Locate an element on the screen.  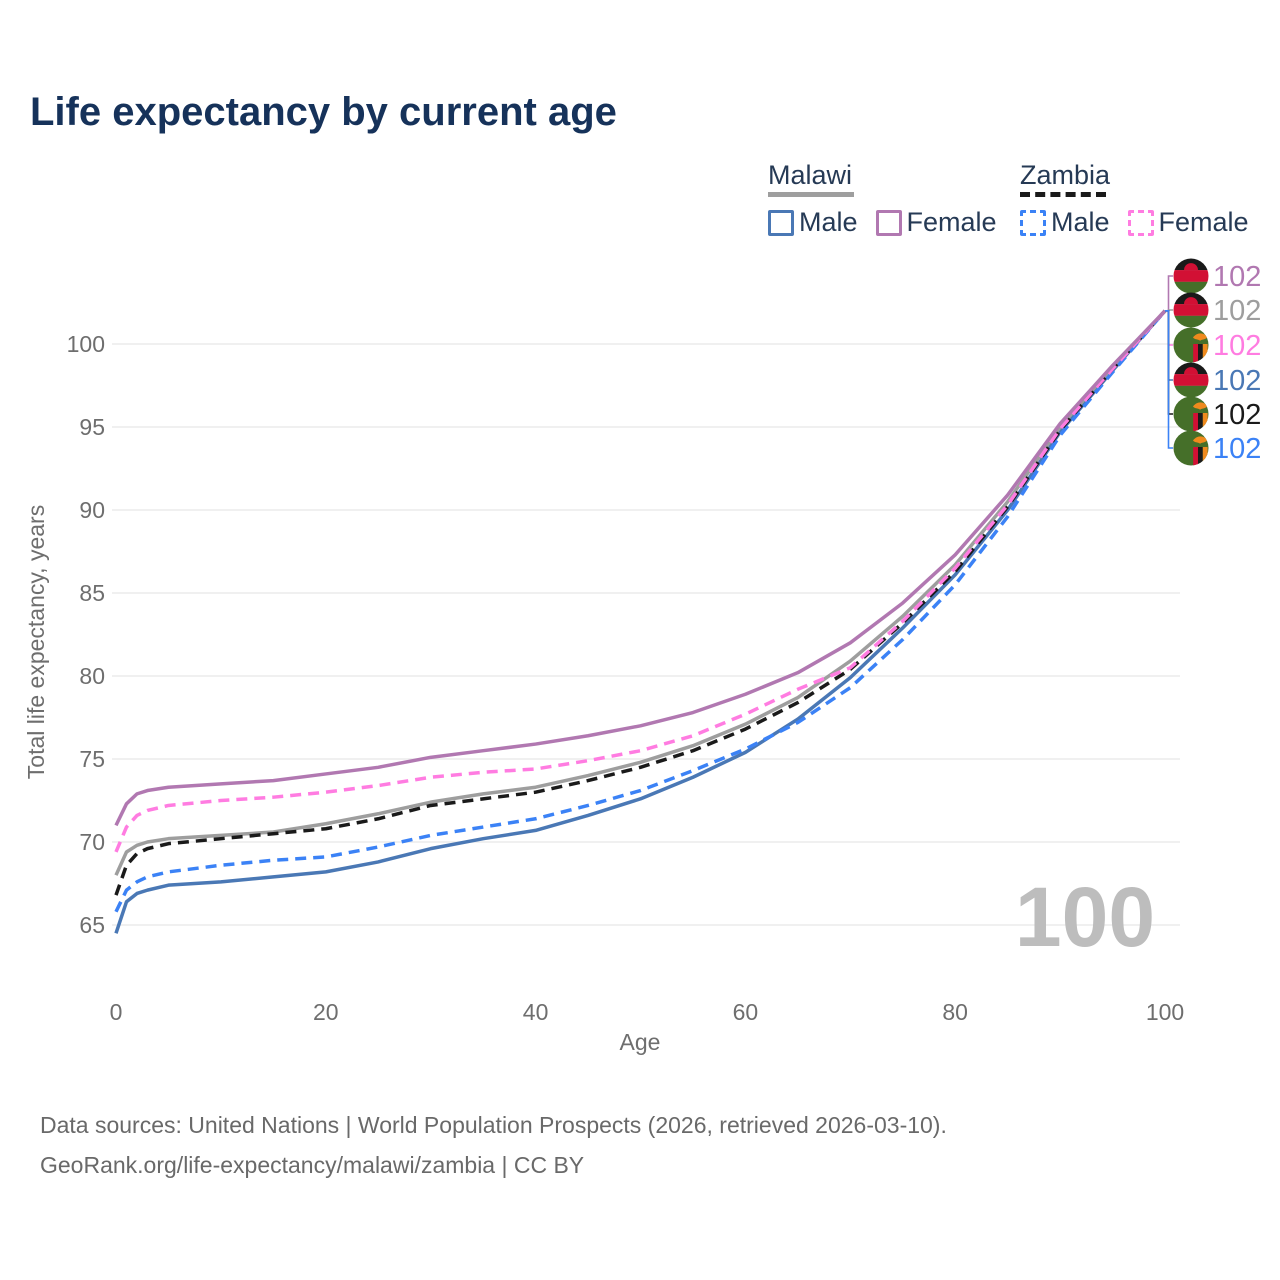
y-axis-title: Total life expectancy, years is located at coordinates (36, 642).